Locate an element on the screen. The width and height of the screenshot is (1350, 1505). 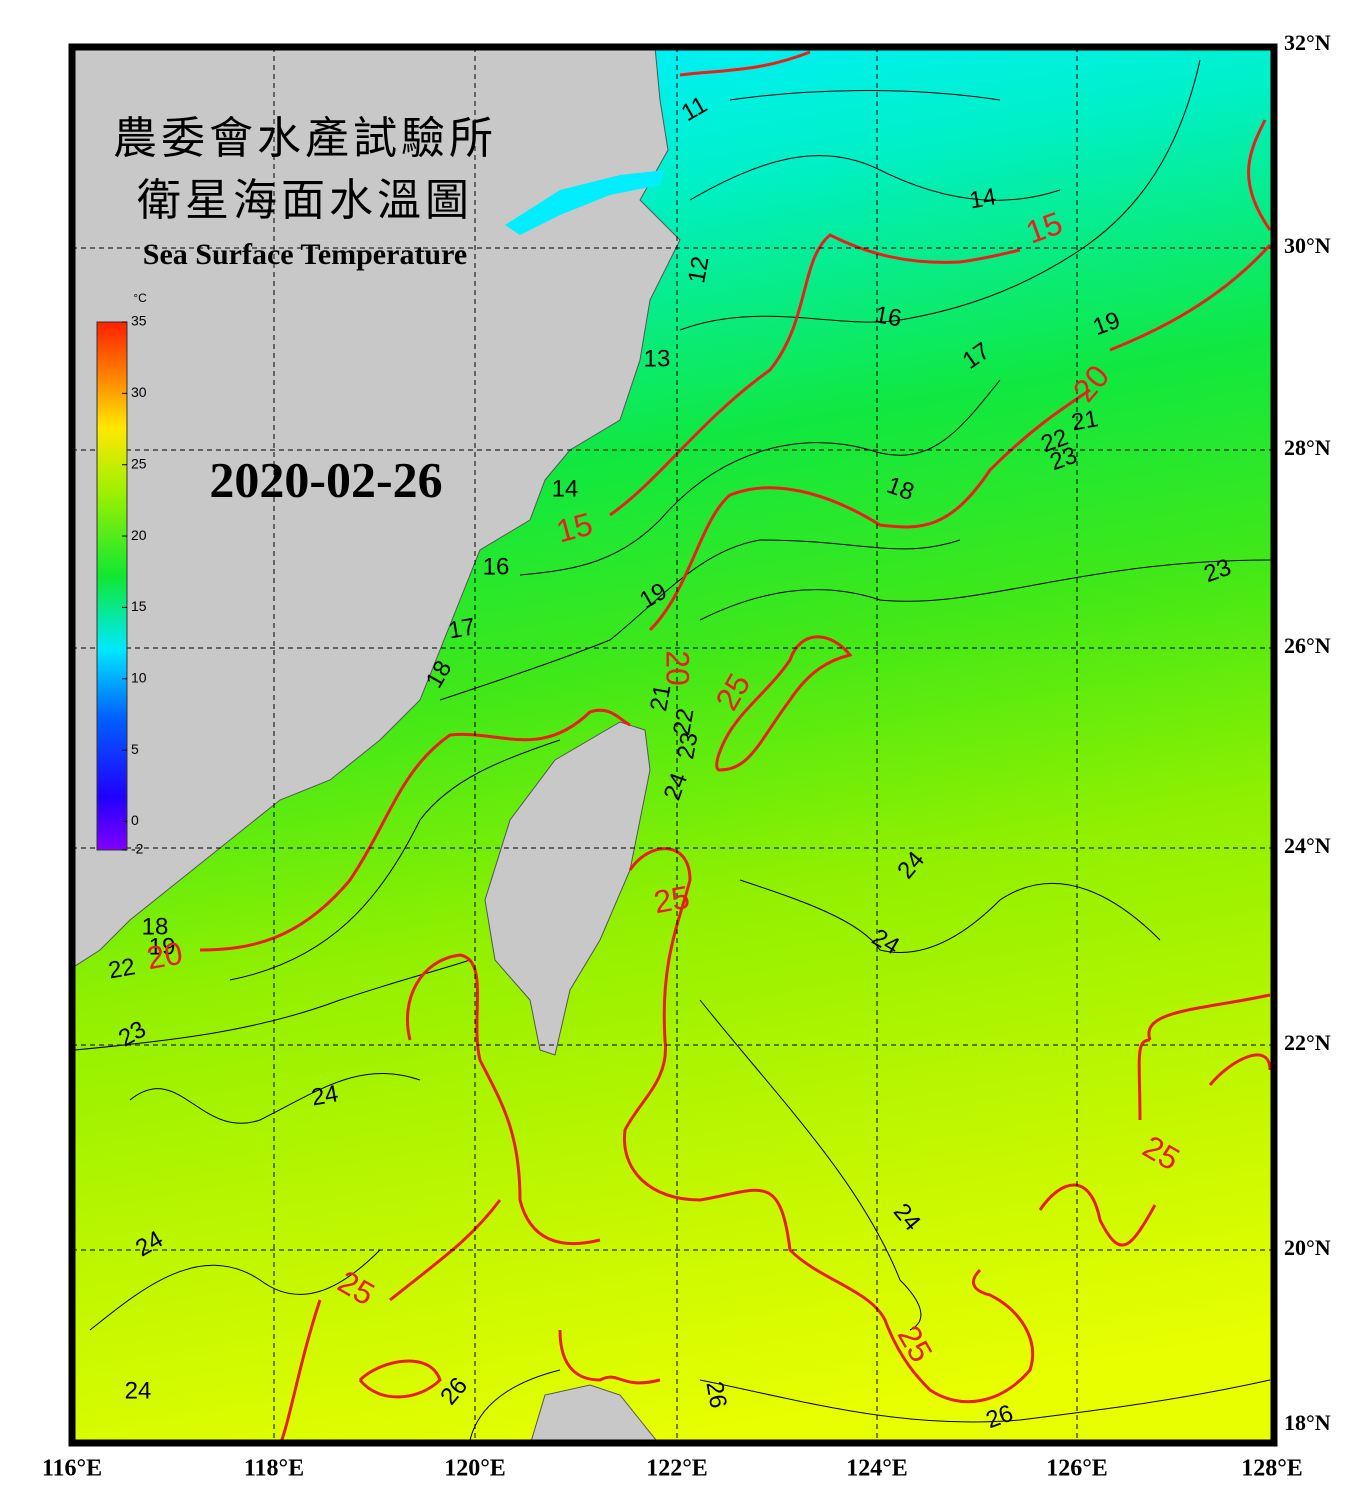
land-luzon is located at coordinates (595, 1413).